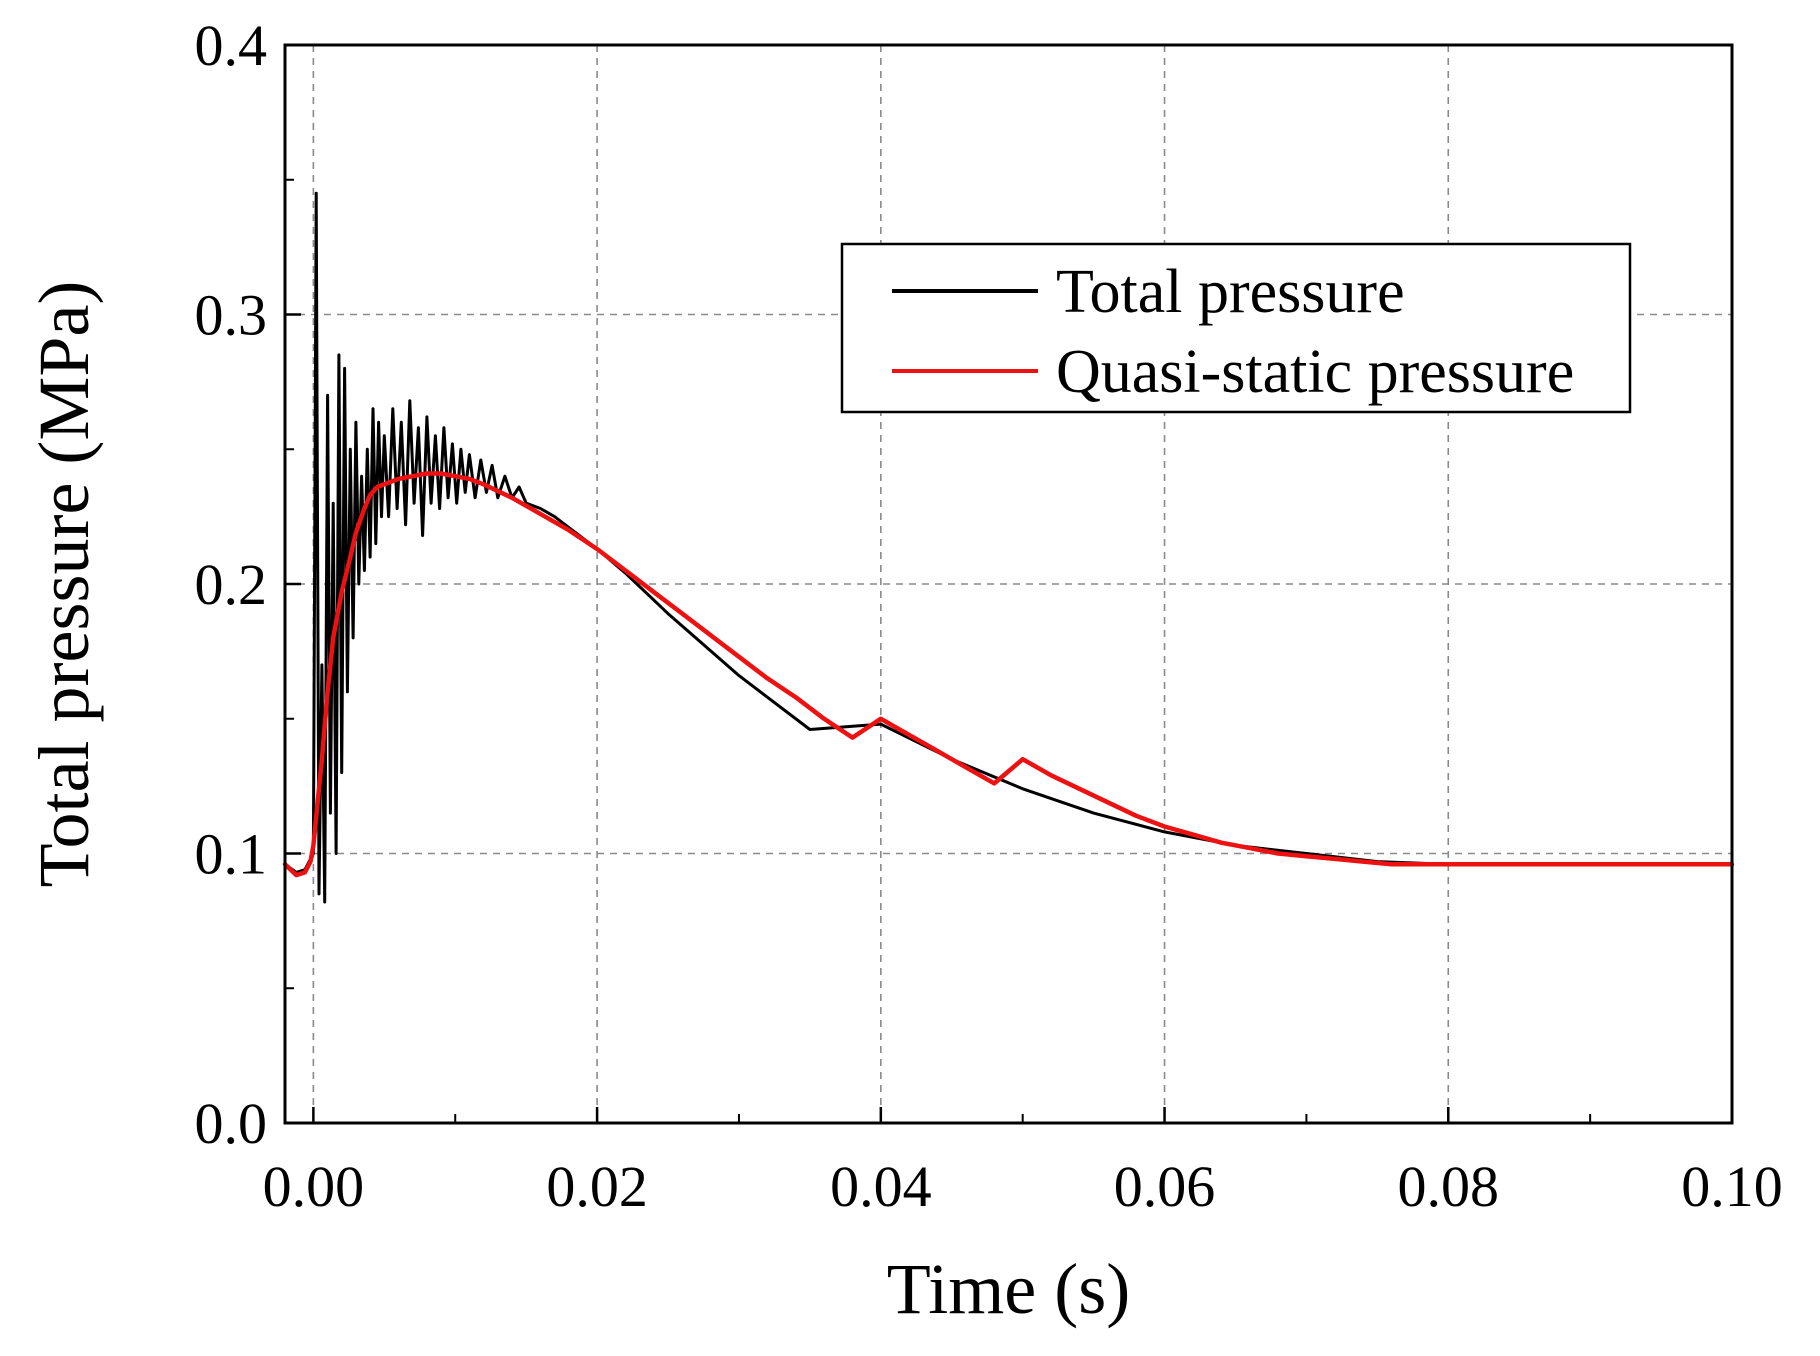 The height and width of the screenshot is (1356, 1820). I want to click on y-tick-label: 0.4, so click(231, 45).